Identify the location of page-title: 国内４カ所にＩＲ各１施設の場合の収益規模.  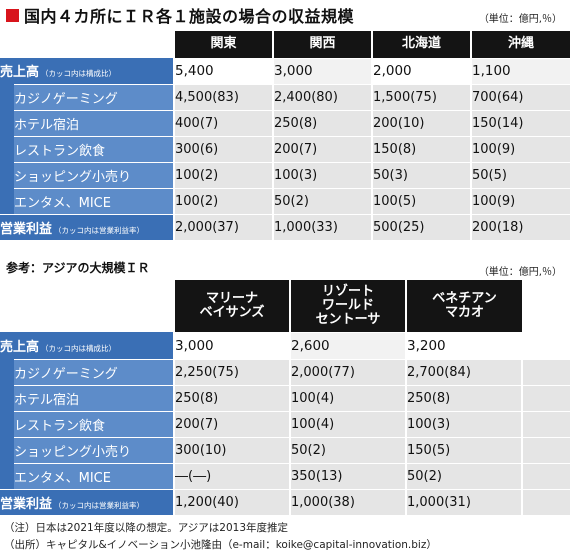
(180, 15).